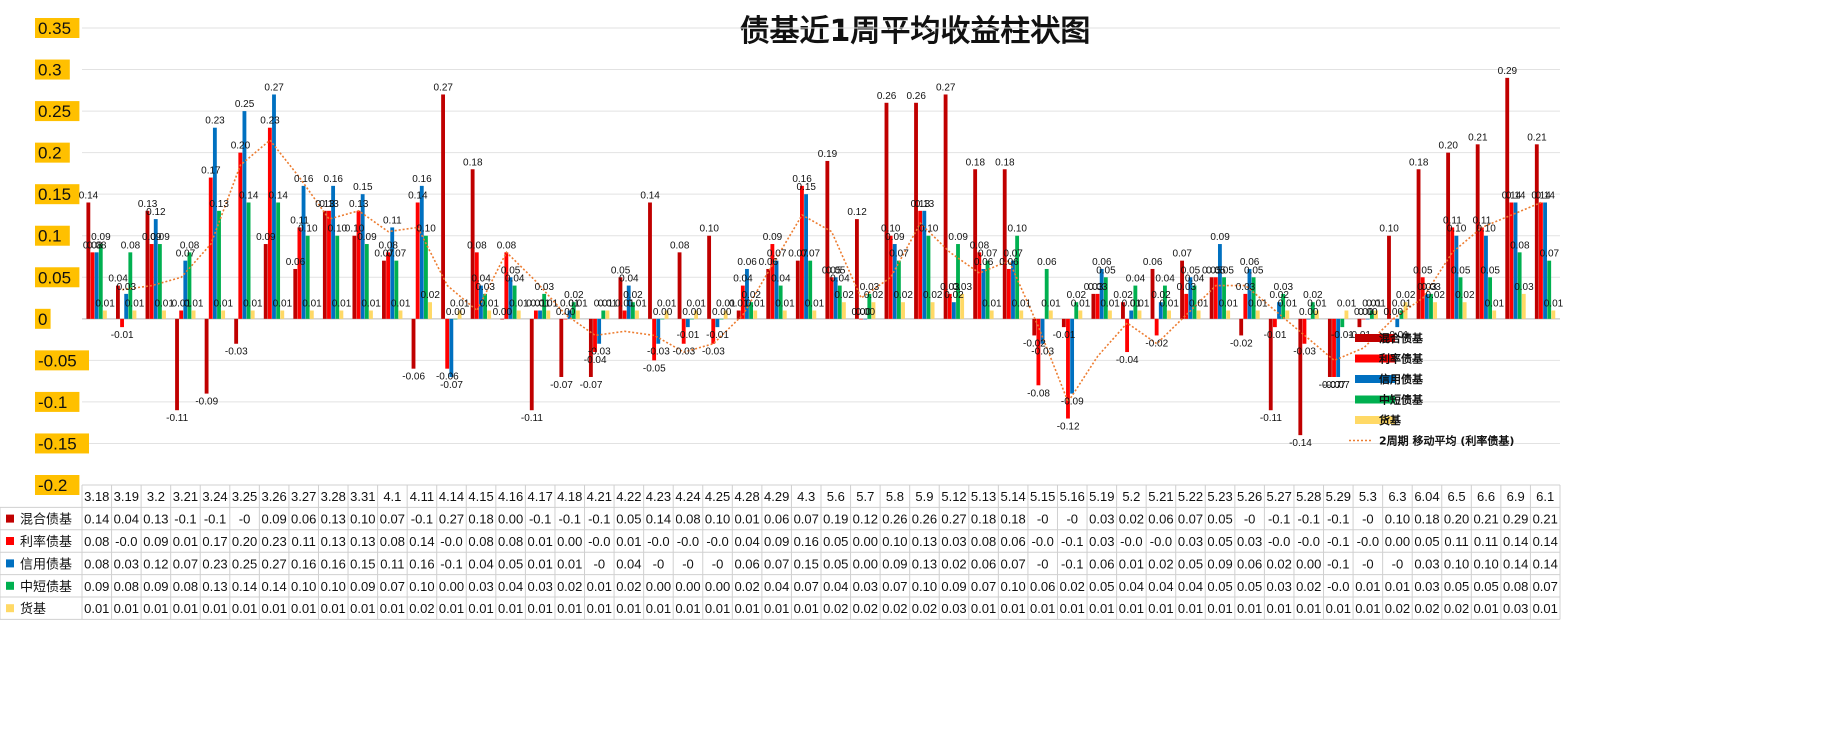  I want to click on data-label: 0.05, so click(511, 270).